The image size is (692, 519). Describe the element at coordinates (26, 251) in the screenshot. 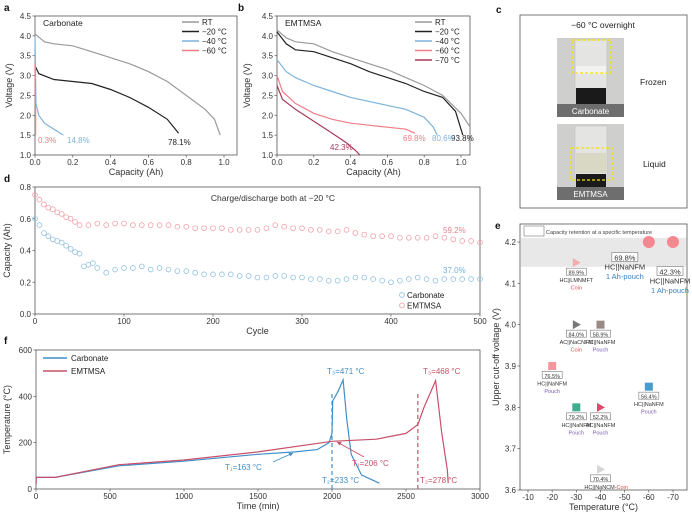

I see `y-tick-label: 0.4` at that location.